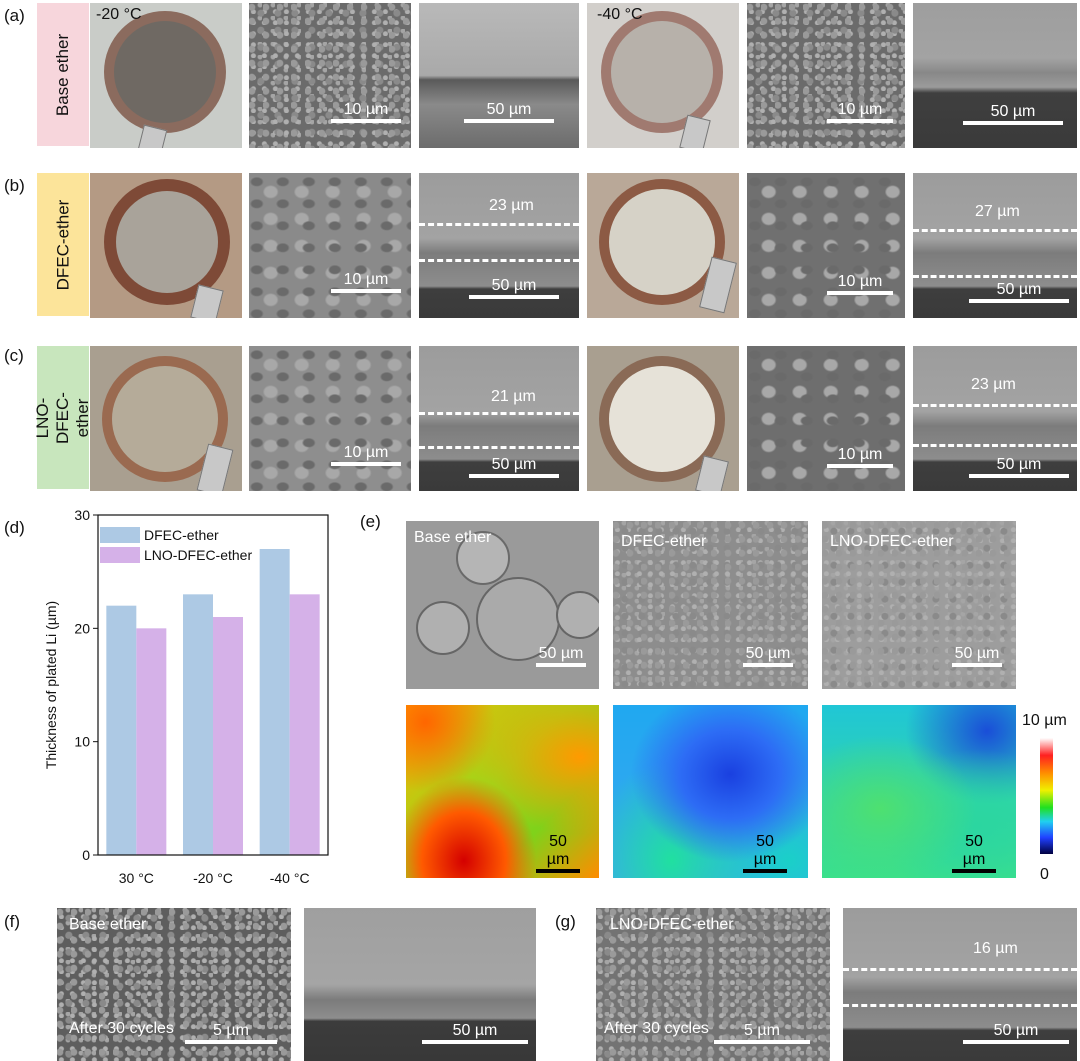  I want to click on row-label-text: Base ether, so click(63, 74).